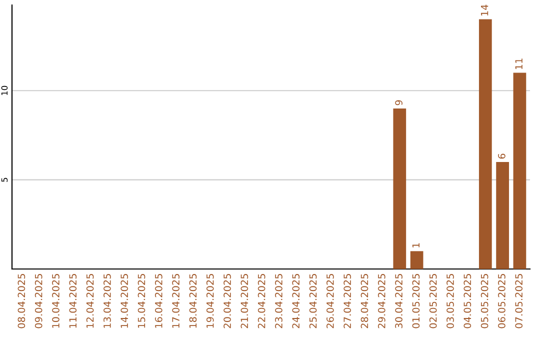 Image resolution: width=540 pixels, height=340 pixels. I want to click on x-tick-label: 17.04.2025, so click(176, 301).